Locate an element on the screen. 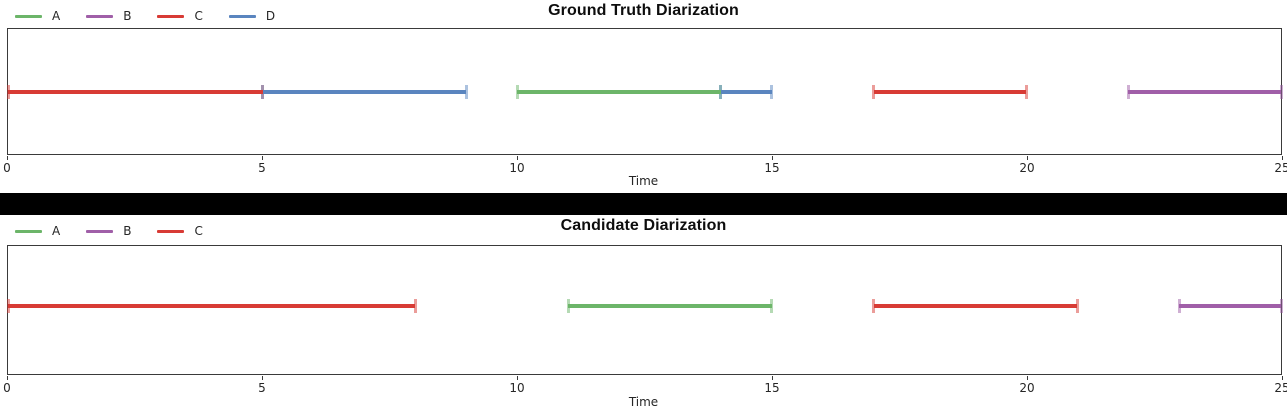 This screenshot has width=1287, height=412. chart-title: Ground Truth Diarization is located at coordinates (643, 10).